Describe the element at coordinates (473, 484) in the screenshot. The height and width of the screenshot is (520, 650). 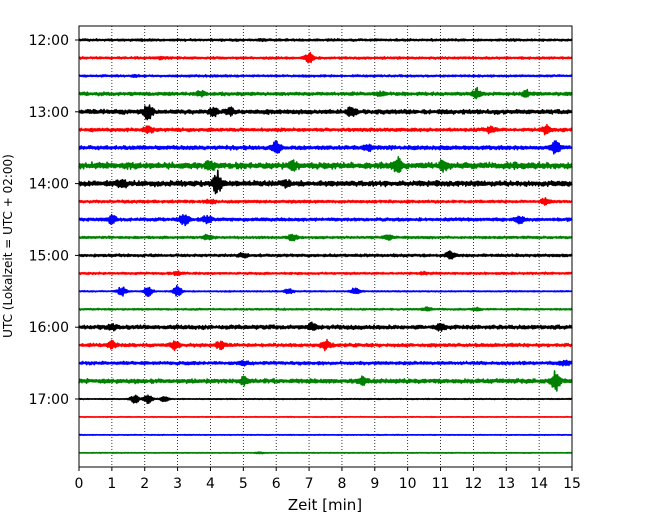
I see `x-tick-label: 12` at that location.